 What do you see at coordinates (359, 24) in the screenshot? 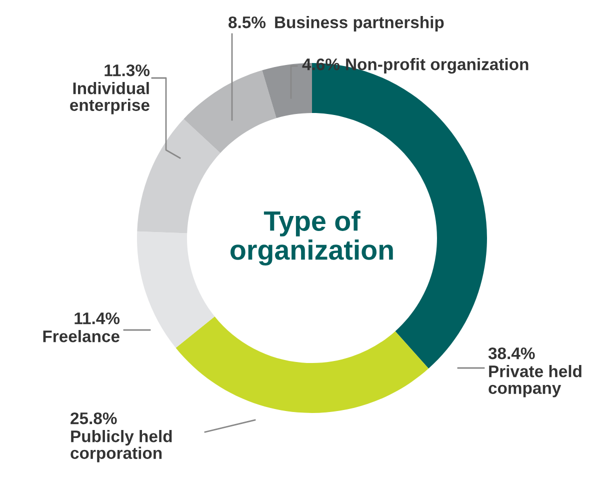
I see `slice-label: Business partnership` at bounding box center [359, 24].